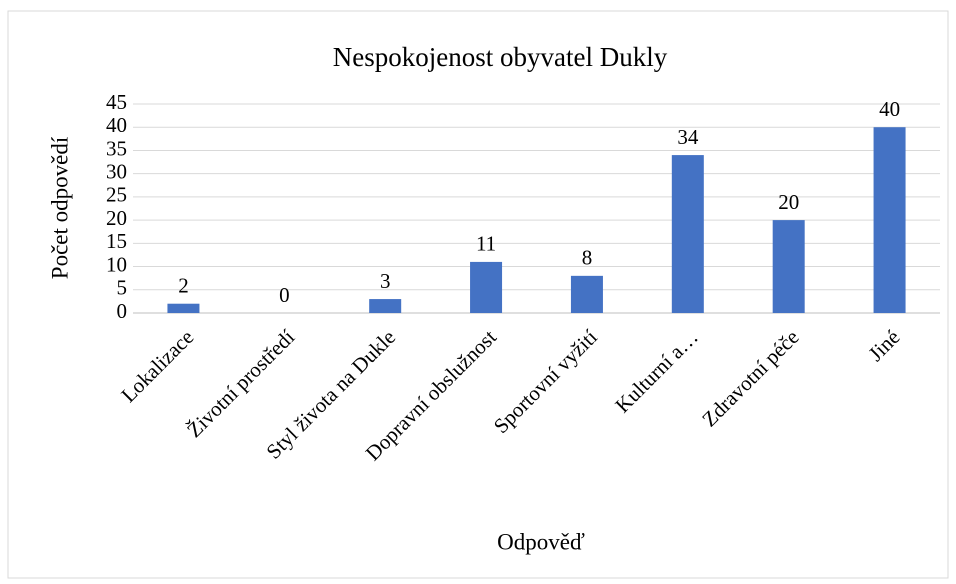 This screenshot has height=584, width=956. Describe the element at coordinates (788, 202) in the screenshot. I see `data-label: 20` at that location.